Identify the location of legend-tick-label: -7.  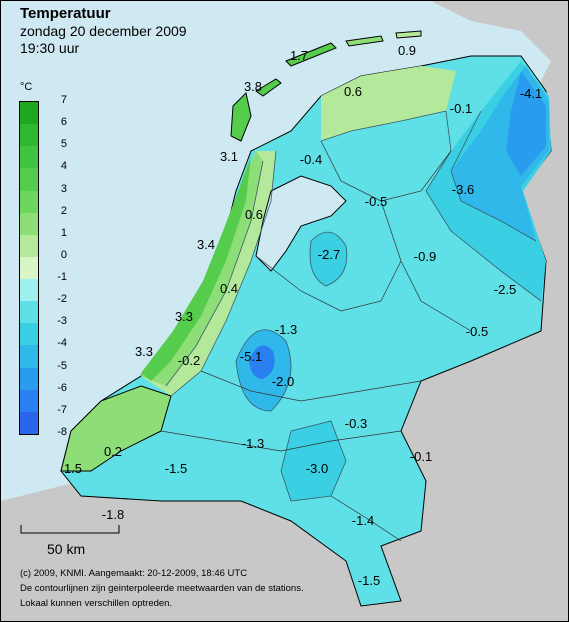
(62, 409).